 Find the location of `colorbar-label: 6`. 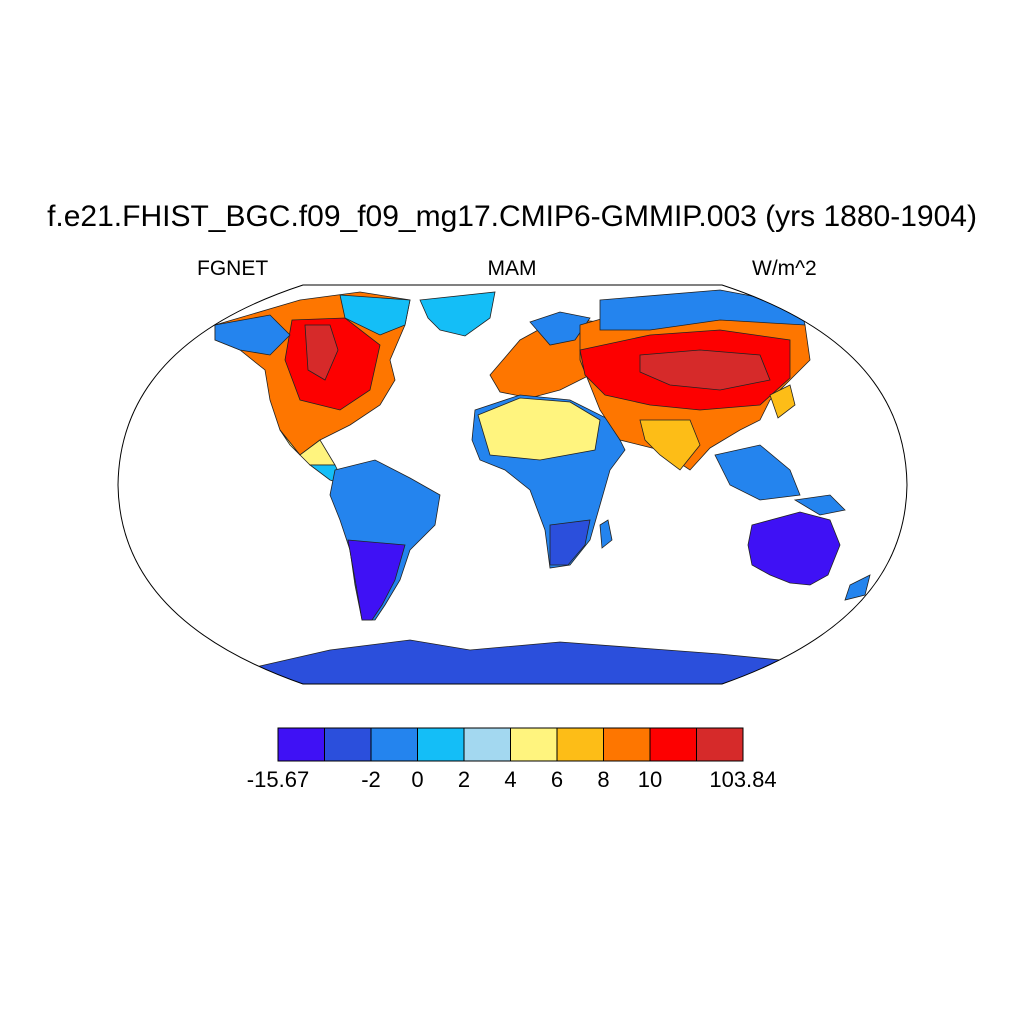

colorbar-label: 6 is located at coordinates (557, 779).